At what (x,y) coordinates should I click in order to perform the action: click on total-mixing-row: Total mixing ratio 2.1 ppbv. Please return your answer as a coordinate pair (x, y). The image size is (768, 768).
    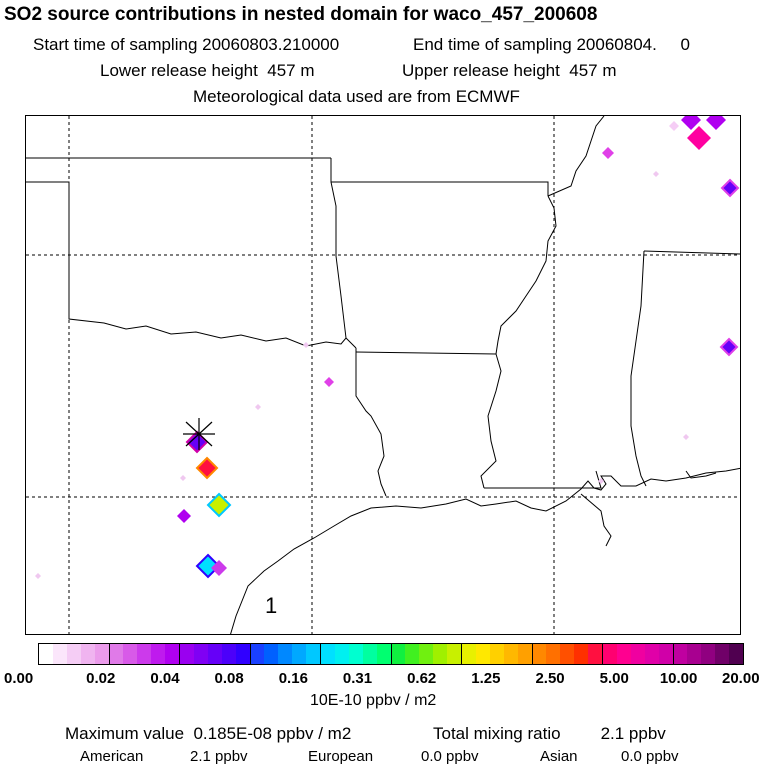
    Looking at the image, I should click on (549, 734).